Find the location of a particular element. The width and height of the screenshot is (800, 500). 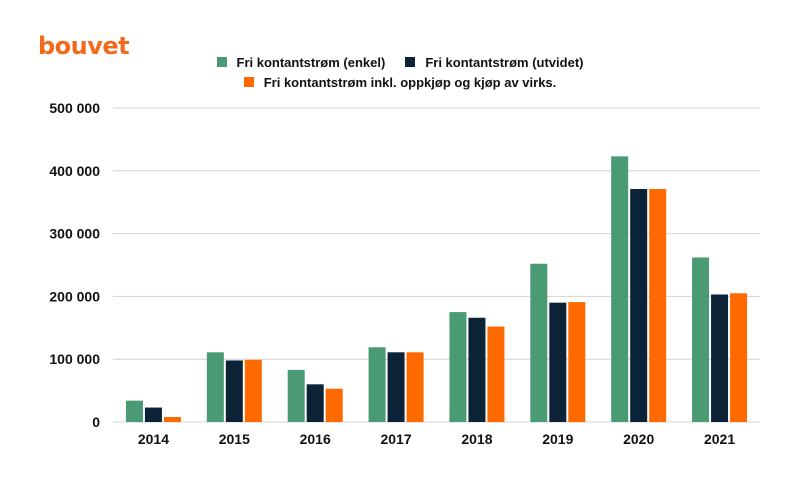

y-tick-label: 200 000 is located at coordinates (74, 296).